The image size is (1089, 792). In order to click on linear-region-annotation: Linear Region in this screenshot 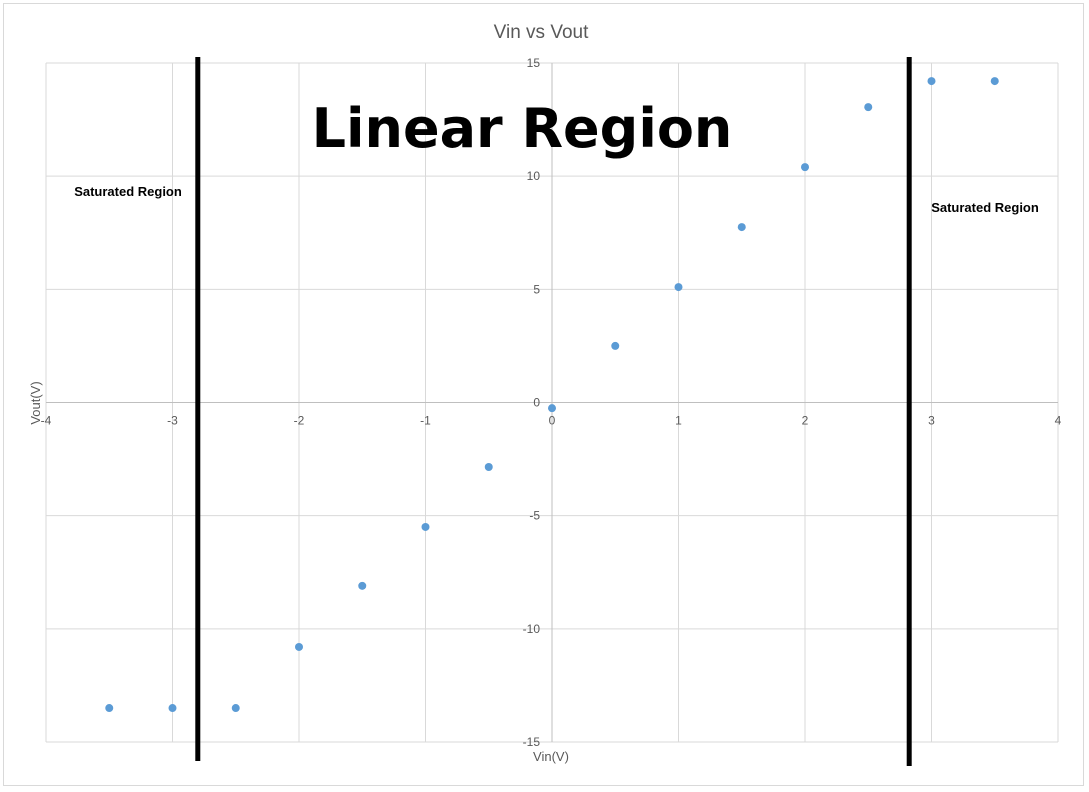, I will do `click(522, 128)`.